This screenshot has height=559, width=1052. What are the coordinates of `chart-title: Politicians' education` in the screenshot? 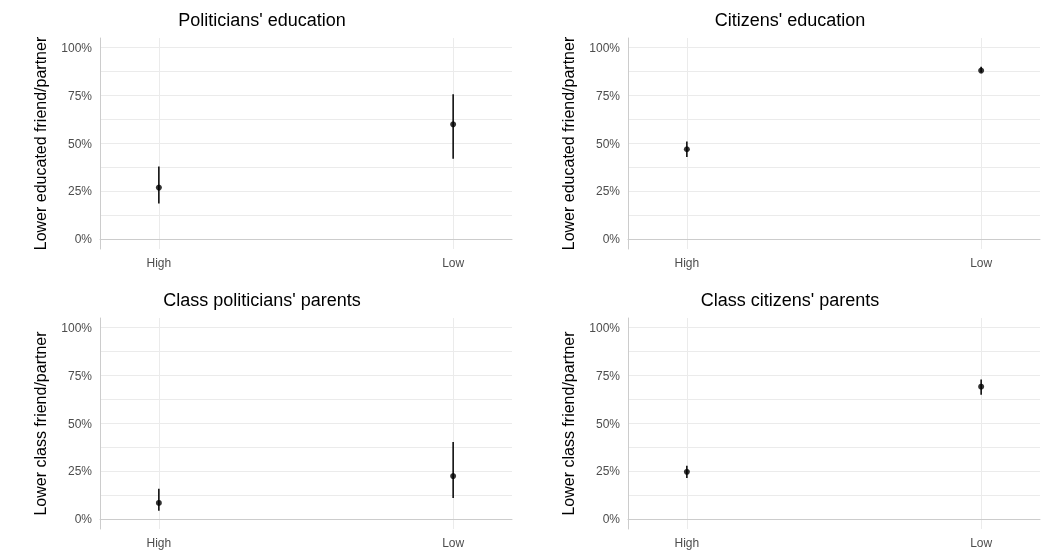 It's located at (262, 20).